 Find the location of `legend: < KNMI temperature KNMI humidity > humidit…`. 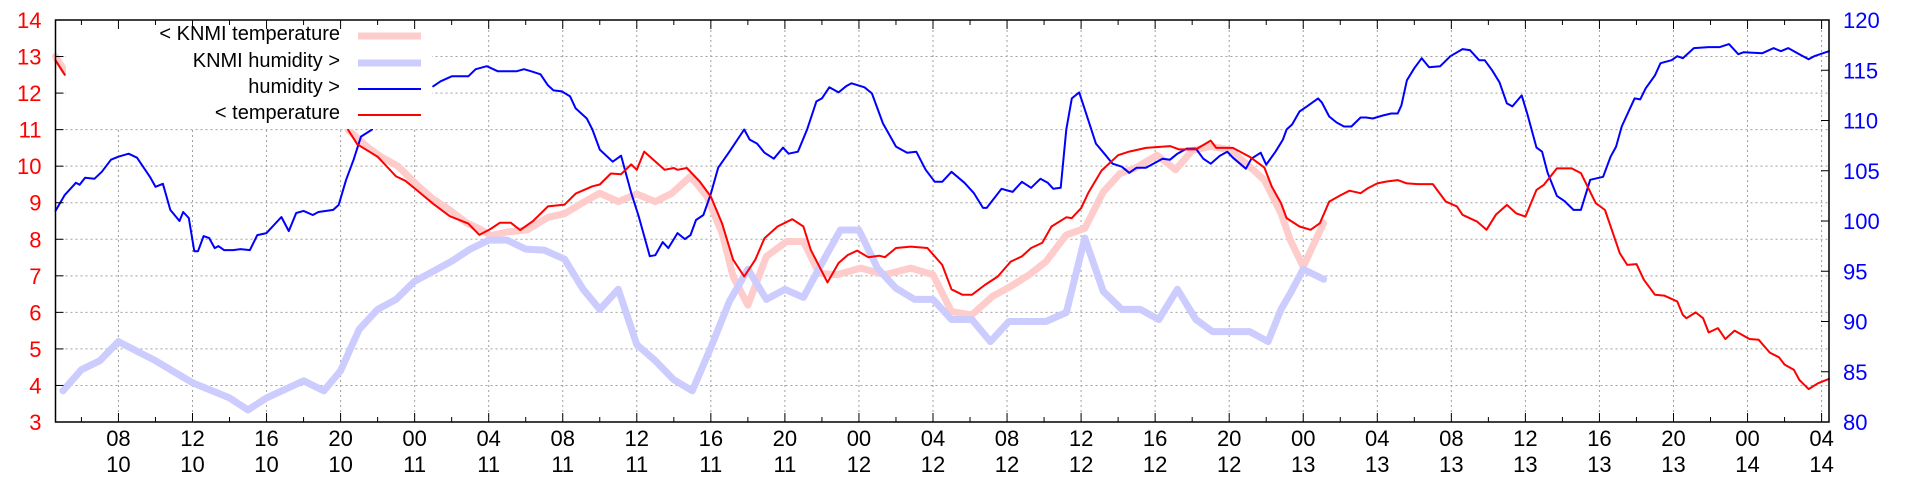

legend: < KNMI temperature KNMI humidity > humidit… is located at coordinates (249, 75).